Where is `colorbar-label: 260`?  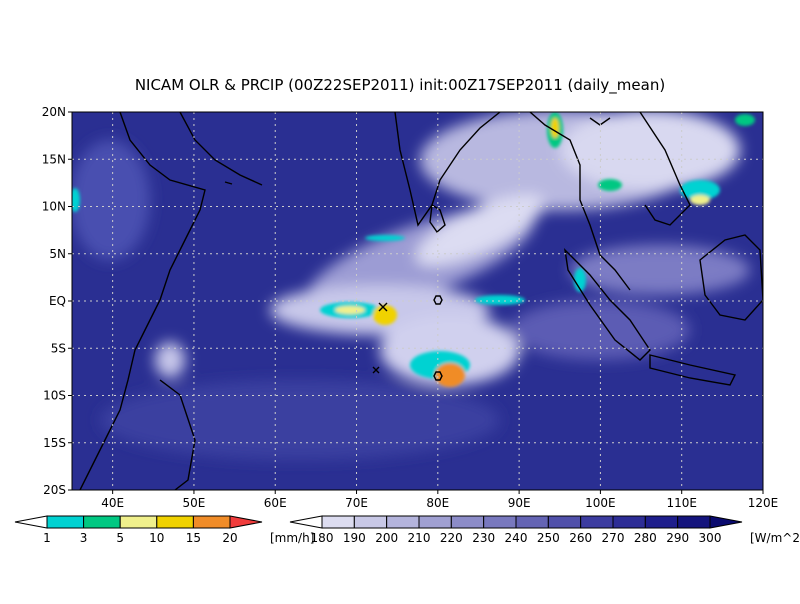
colorbar-label: 260 is located at coordinates (580, 538).